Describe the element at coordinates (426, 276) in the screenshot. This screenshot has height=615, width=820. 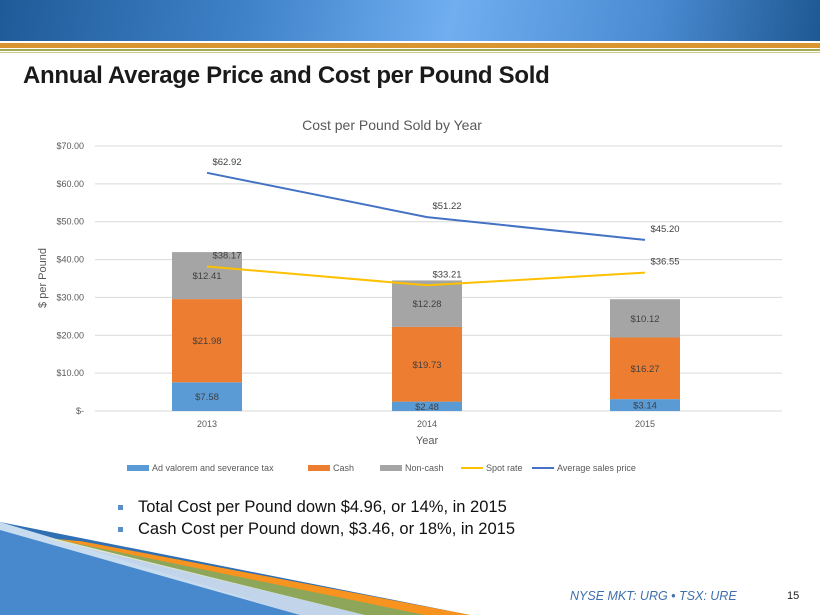
I see `line-spot-rate` at that location.